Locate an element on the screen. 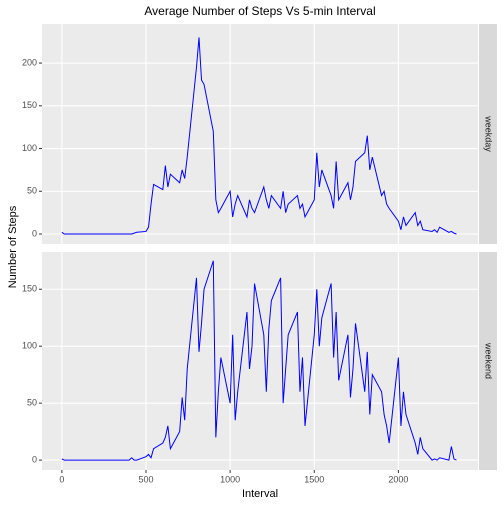 This screenshot has height=509, width=504. x-tick-label: 2000 is located at coordinates (398, 479).